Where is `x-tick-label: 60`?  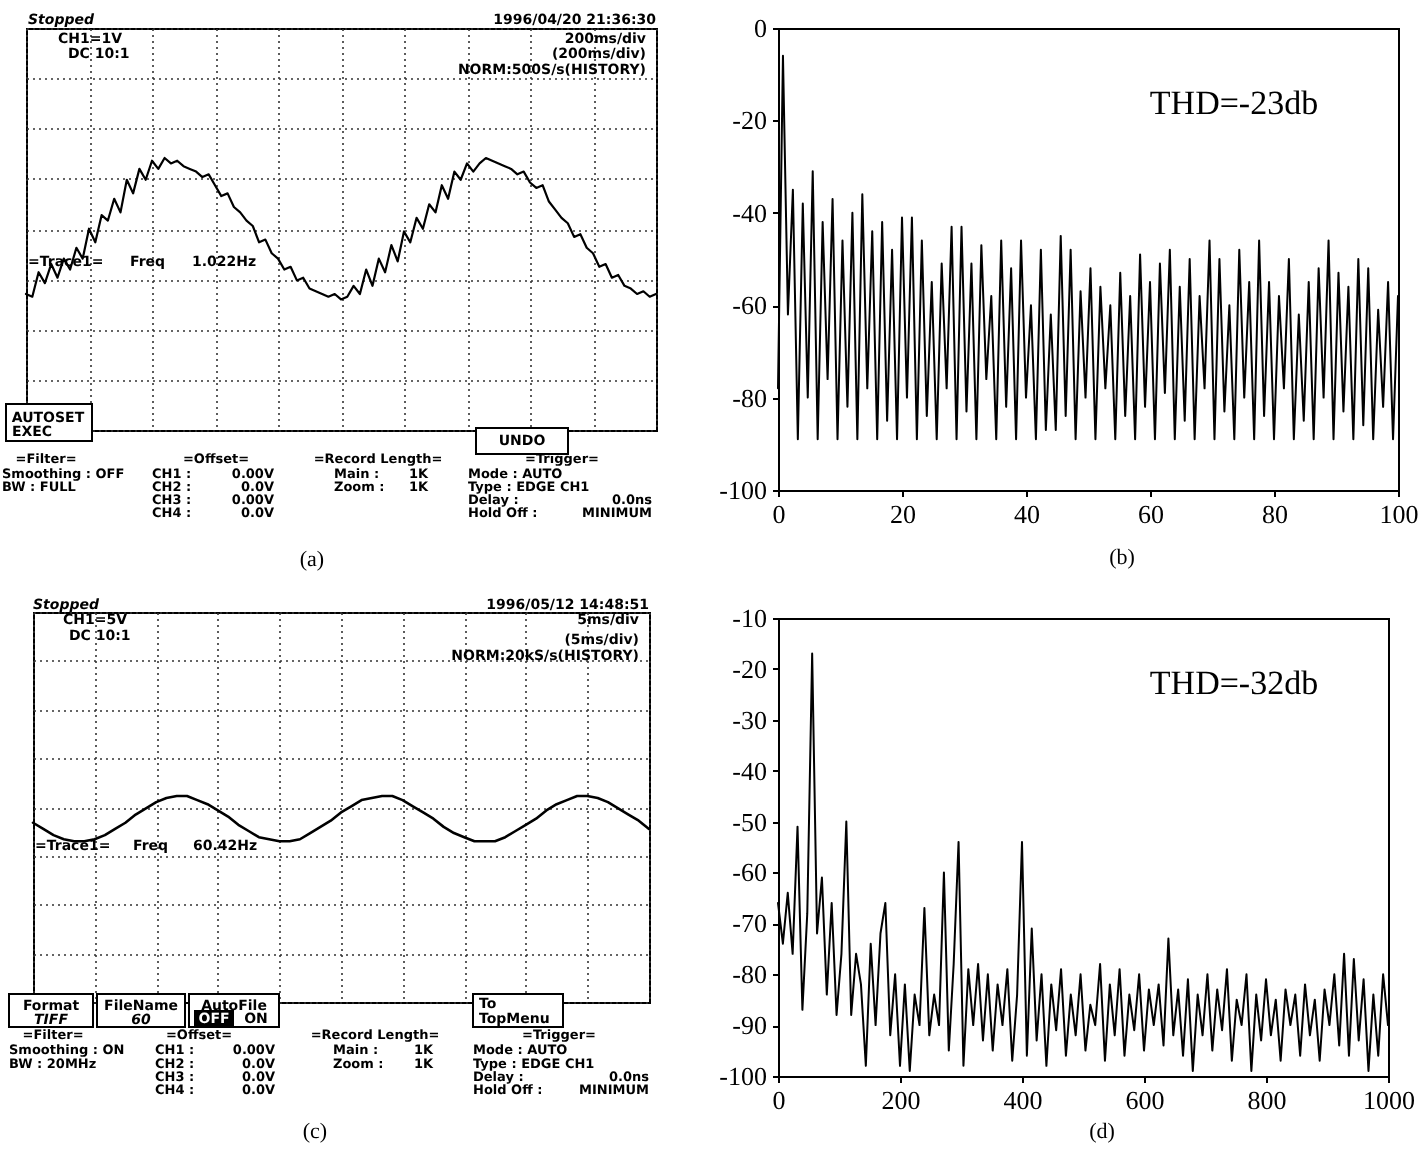
x-tick-label: 60 is located at coordinates (1151, 514).